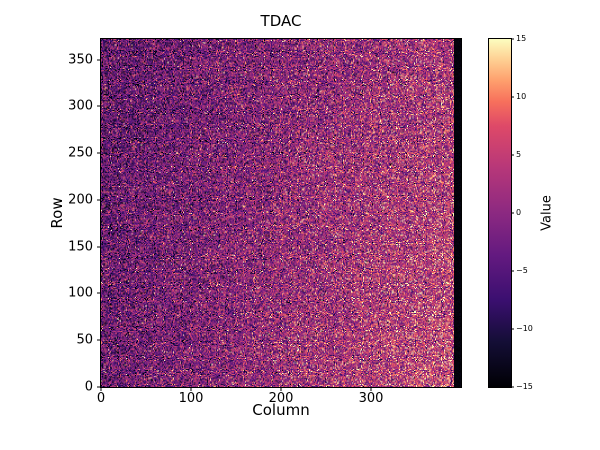  What do you see at coordinates (80, 247) in the screenshot?
I see `y-tick-label: 150` at bounding box center [80, 247].